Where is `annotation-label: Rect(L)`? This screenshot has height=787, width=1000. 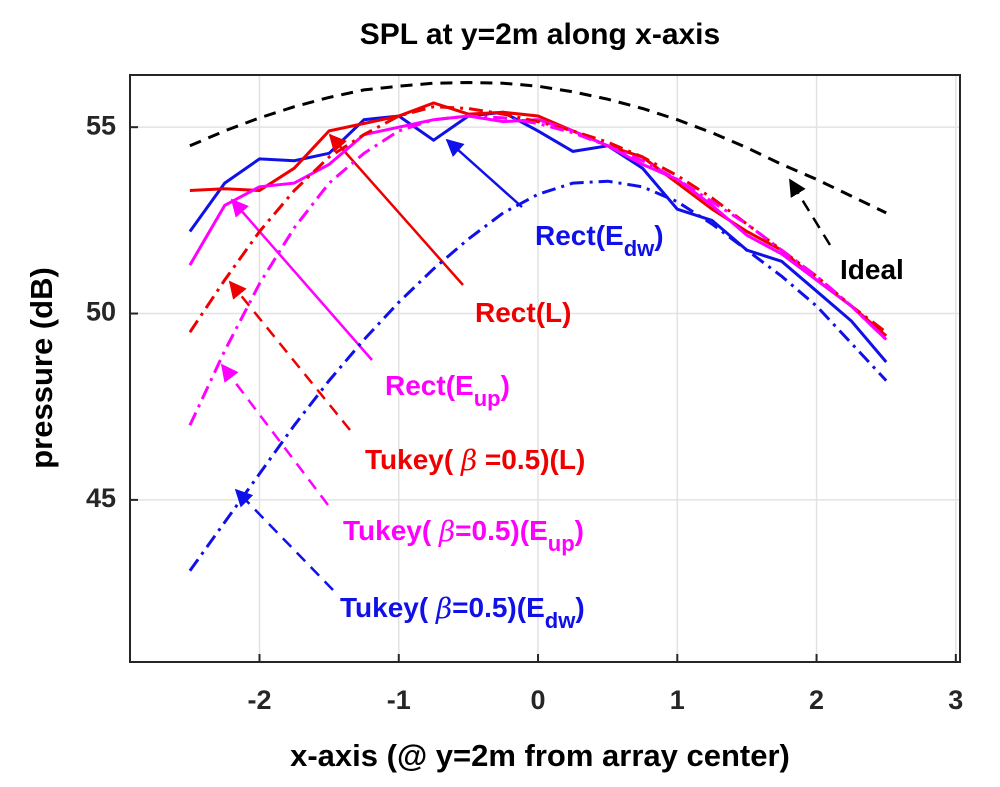
annotation-label: Rect(L) is located at coordinates (523, 312).